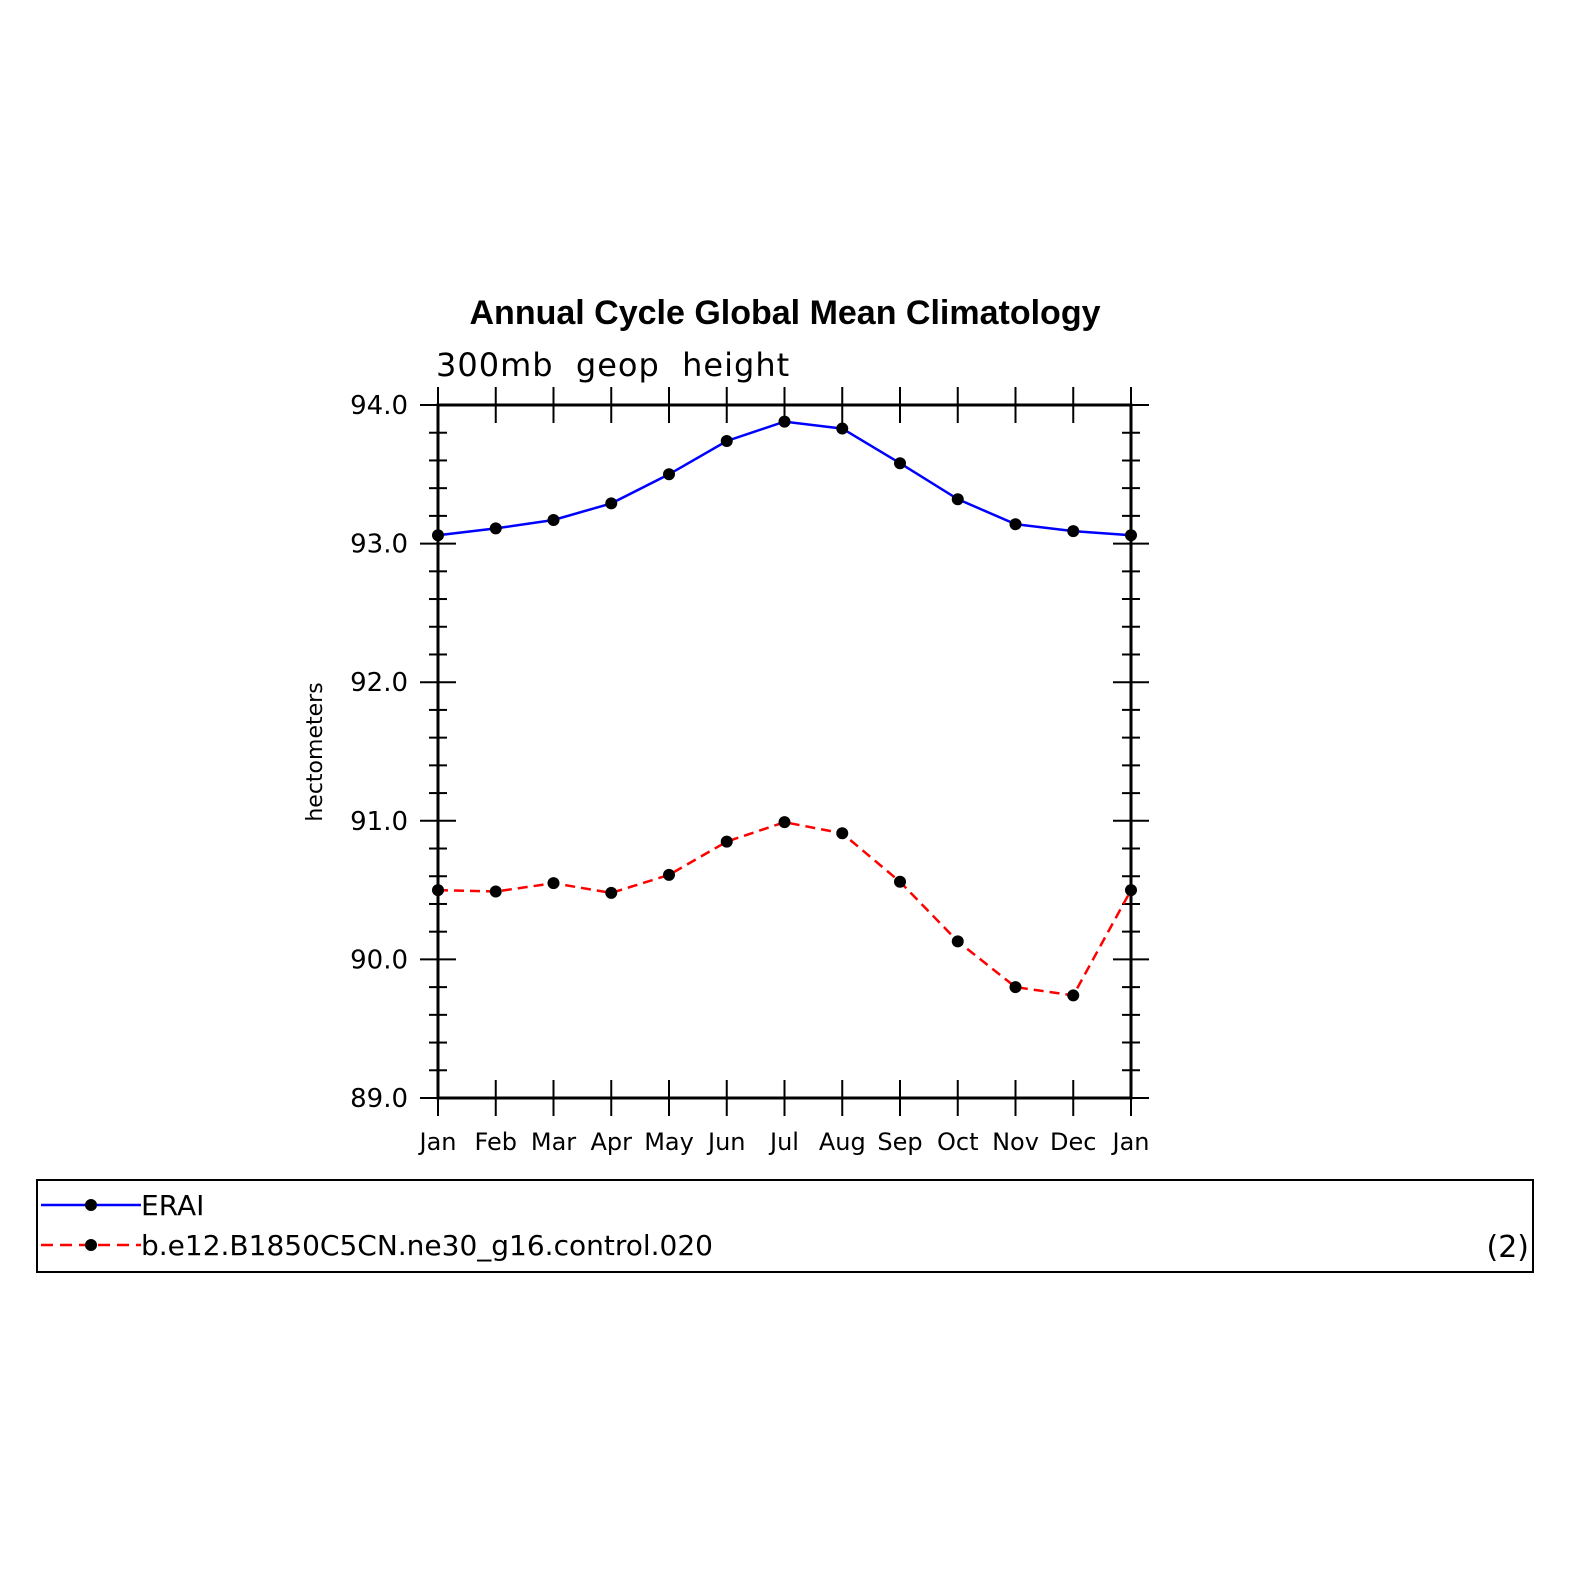 The height and width of the screenshot is (1575, 1575). I want to click on panel-label: (2), so click(1508, 1247).